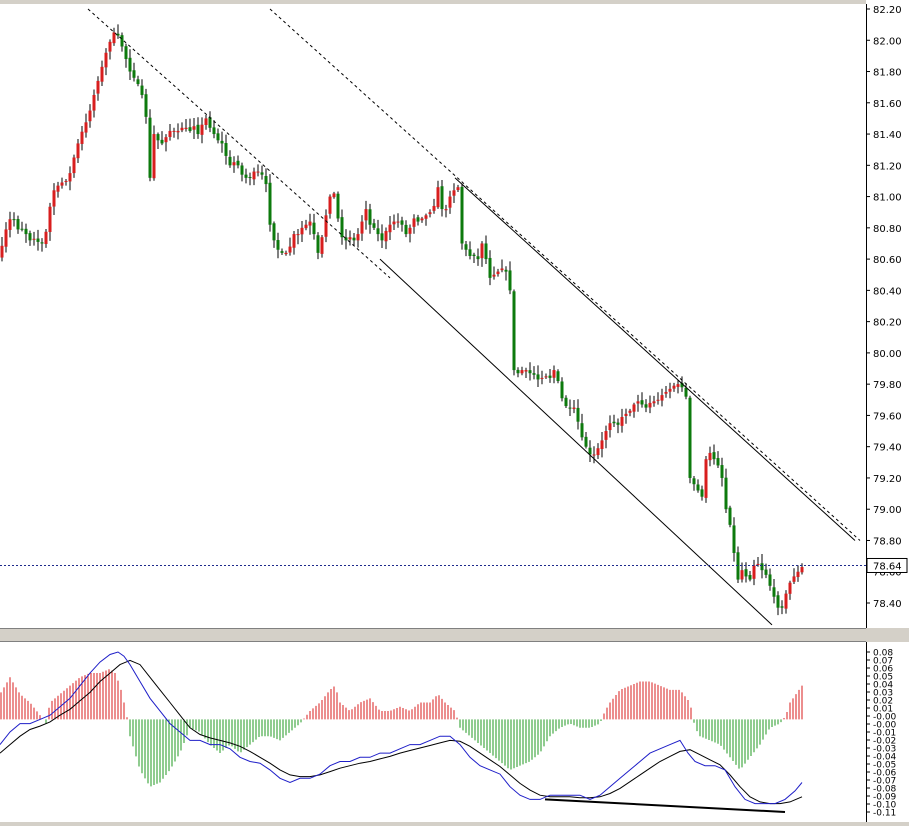  I want to click on price-tick-label: 79.40, so click(887, 448).